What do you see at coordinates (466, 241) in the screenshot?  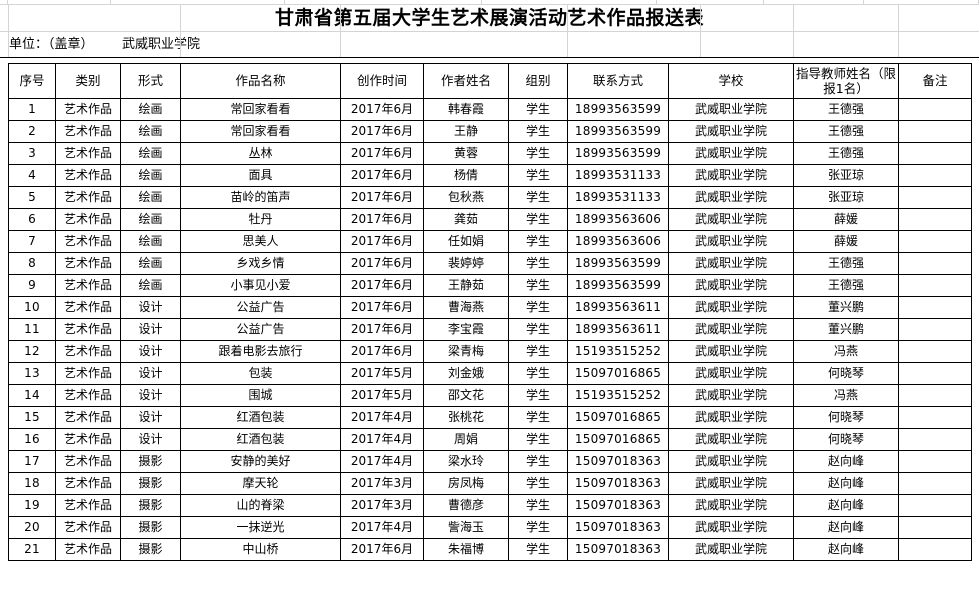 I see `cell-author: 任如娟` at bounding box center [466, 241].